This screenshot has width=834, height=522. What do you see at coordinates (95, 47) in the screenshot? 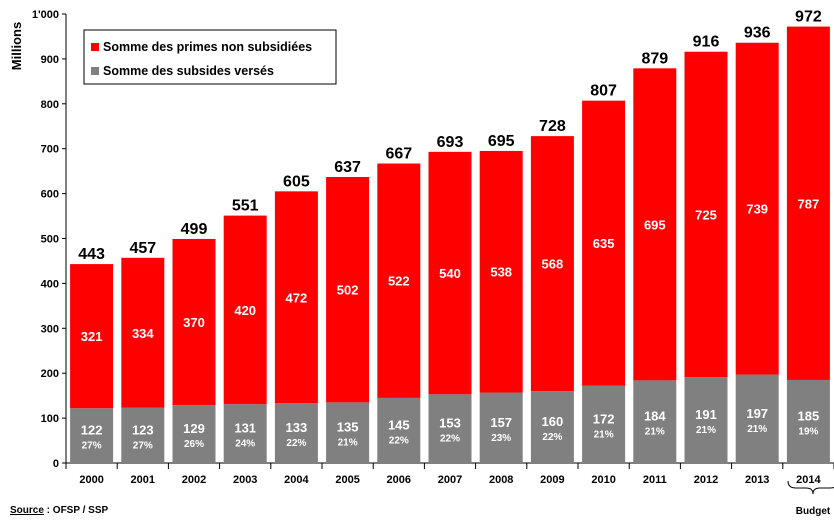
I see `legend-swatch-primes` at bounding box center [95, 47].